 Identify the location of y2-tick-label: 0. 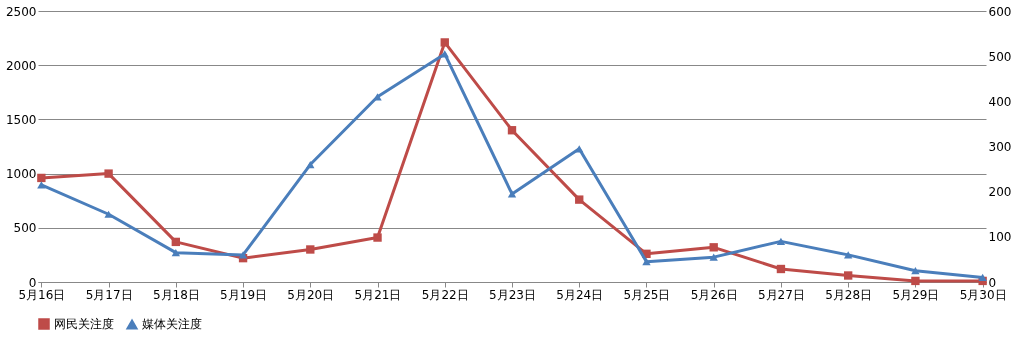
(992, 282).